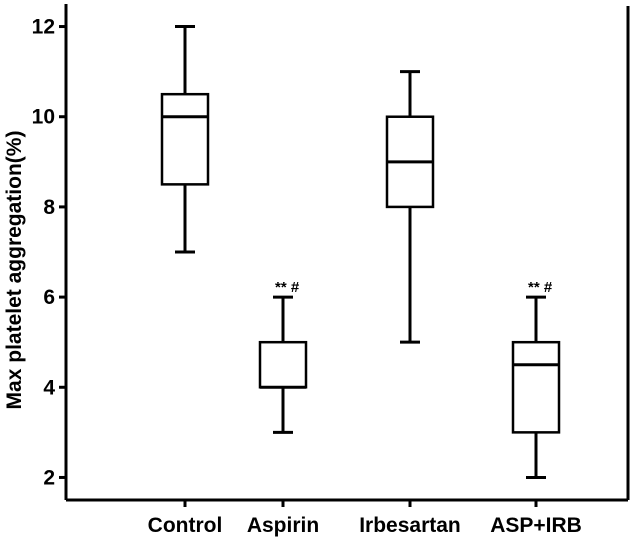  Describe the element at coordinates (410, 525) in the screenshot. I see `x-tick-label: Irbesartan` at that location.